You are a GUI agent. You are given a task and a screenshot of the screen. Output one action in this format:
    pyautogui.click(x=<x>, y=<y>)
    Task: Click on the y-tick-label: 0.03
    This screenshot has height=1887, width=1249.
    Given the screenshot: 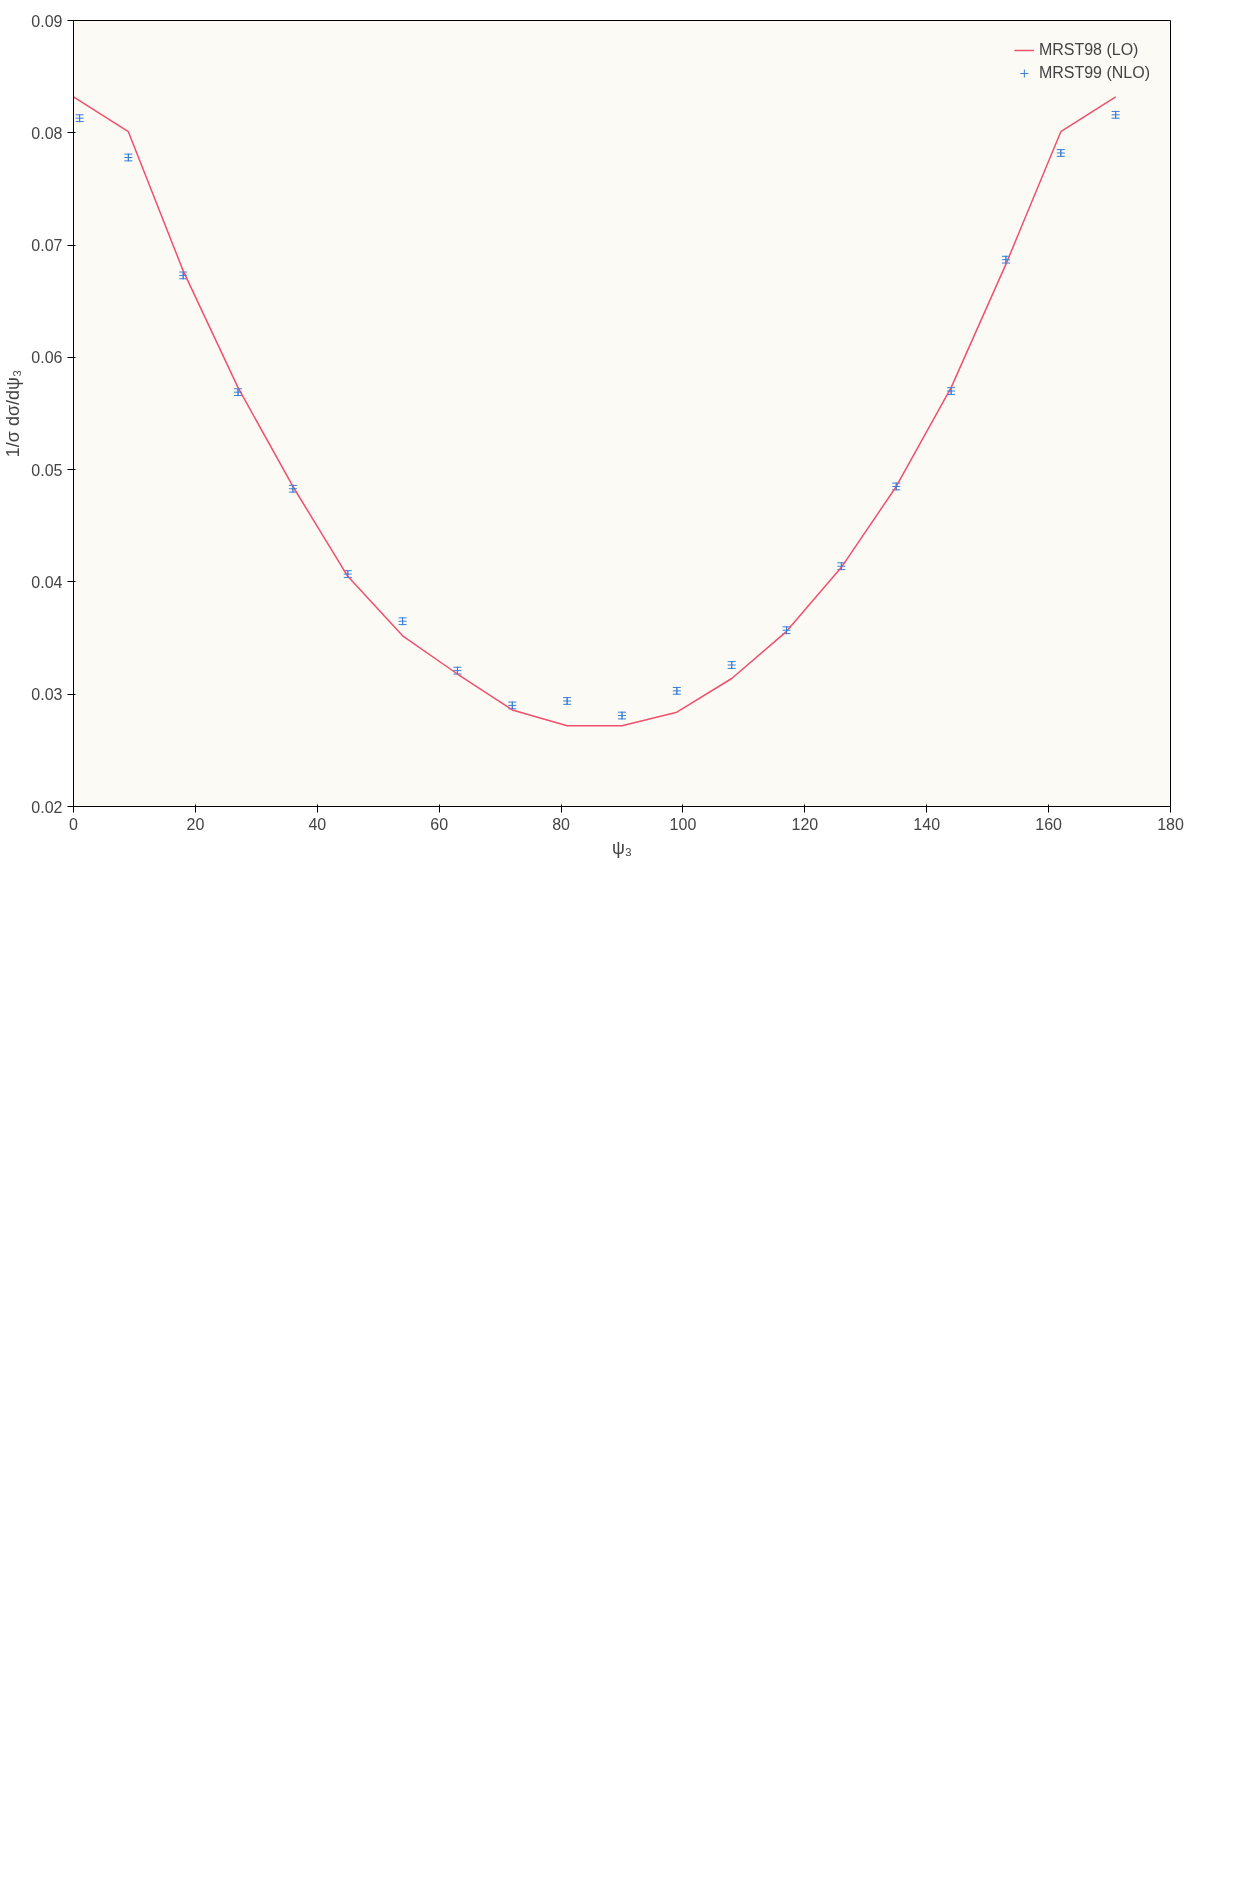 What is the action you would take?
    pyautogui.click(x=47, y=695)
    